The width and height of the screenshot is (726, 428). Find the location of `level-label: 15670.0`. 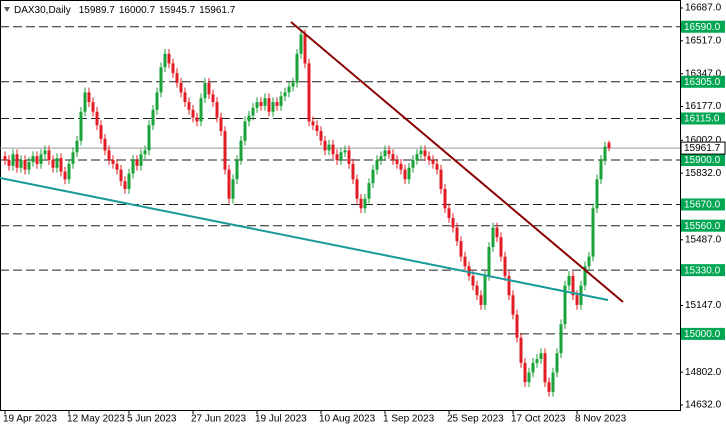

level-label: 15670.0 is located at coordinates (702, 205).